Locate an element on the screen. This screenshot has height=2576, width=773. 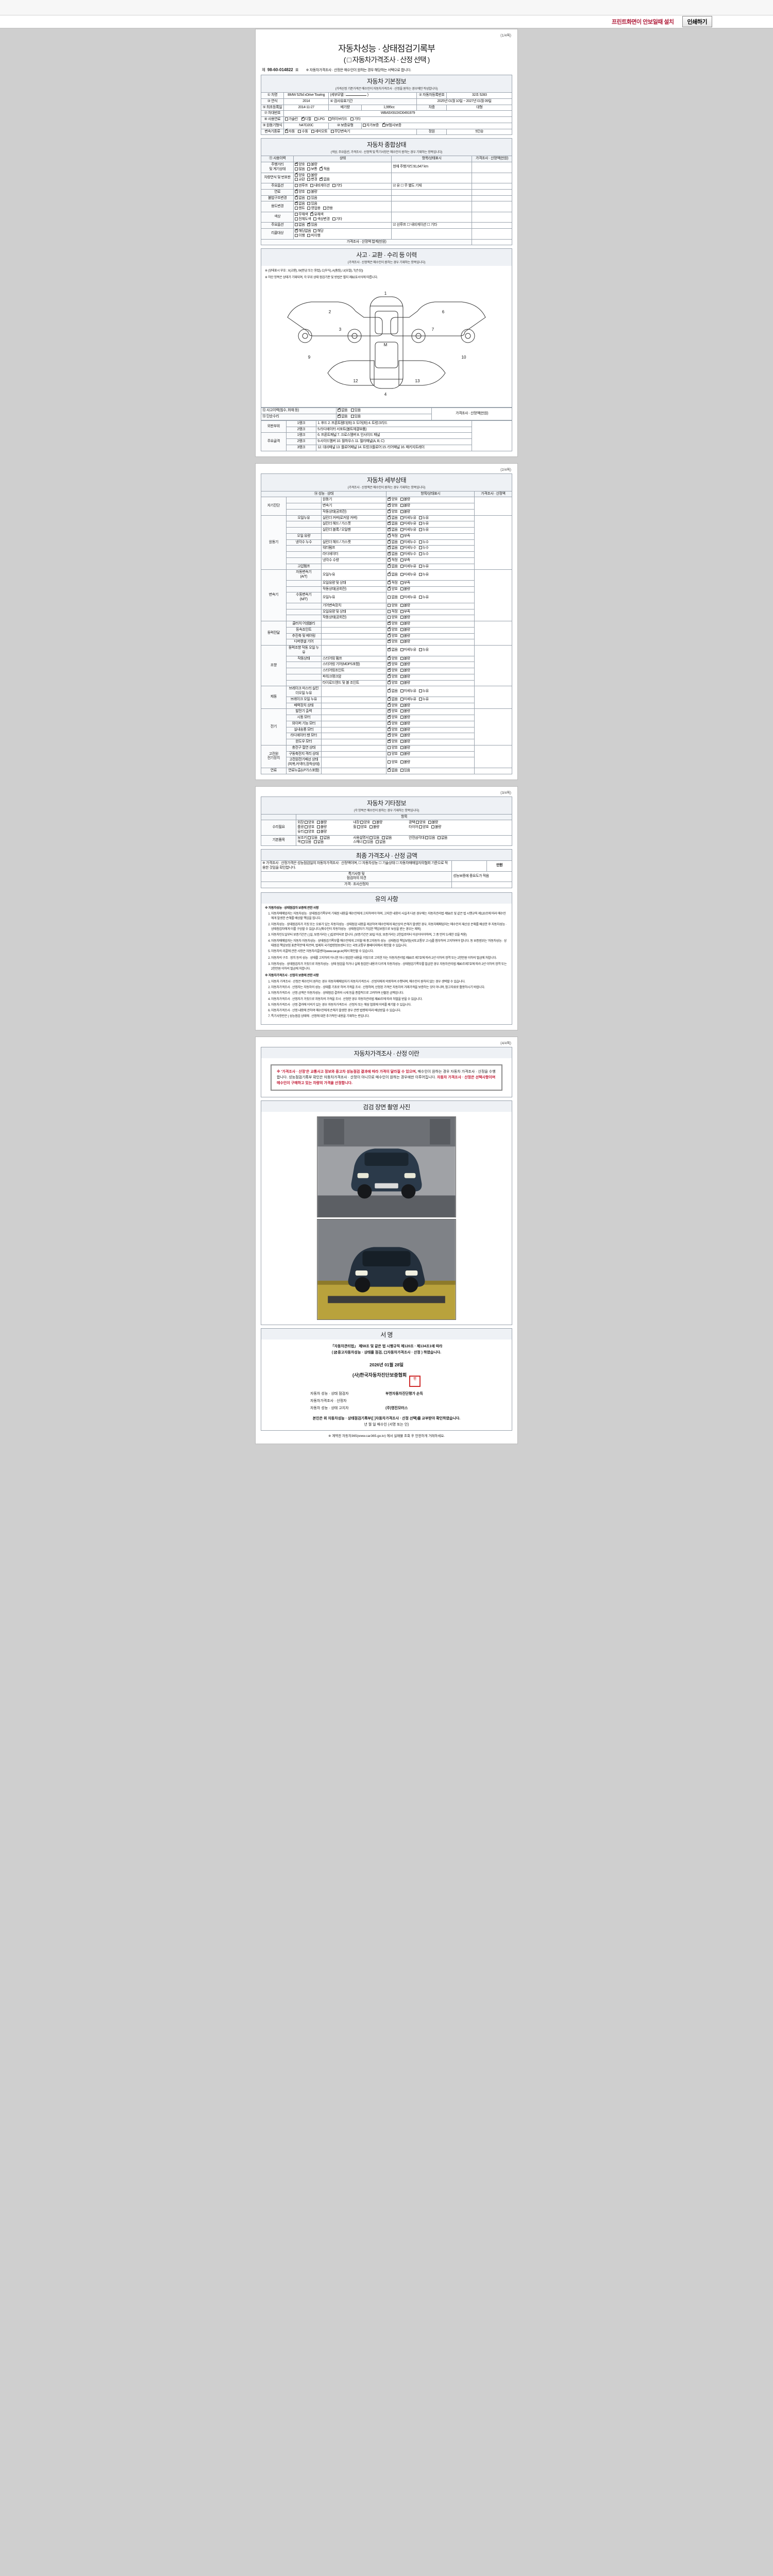
print-button: 인쇄하기 is located at coordinates (697, 21).